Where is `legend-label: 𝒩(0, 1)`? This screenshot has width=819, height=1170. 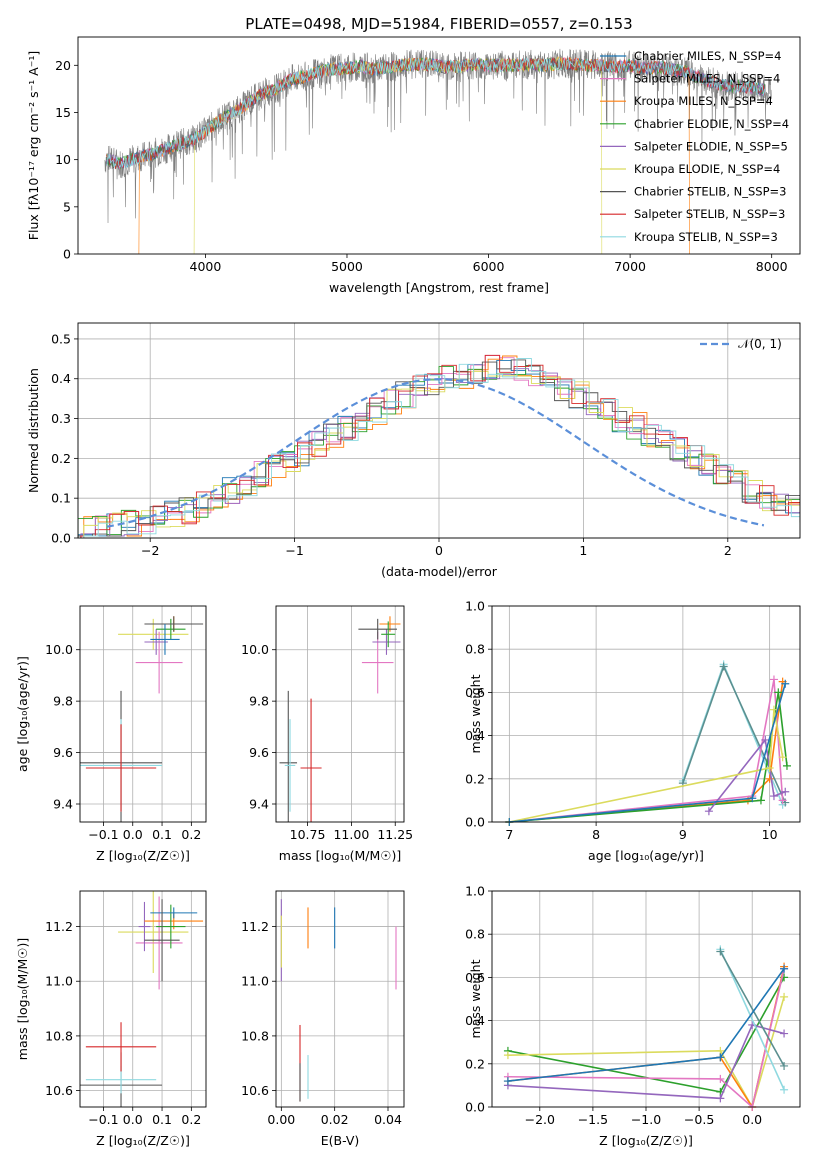
legend-label: 𝒩(0, 1) is located at coordinates (760, 344).